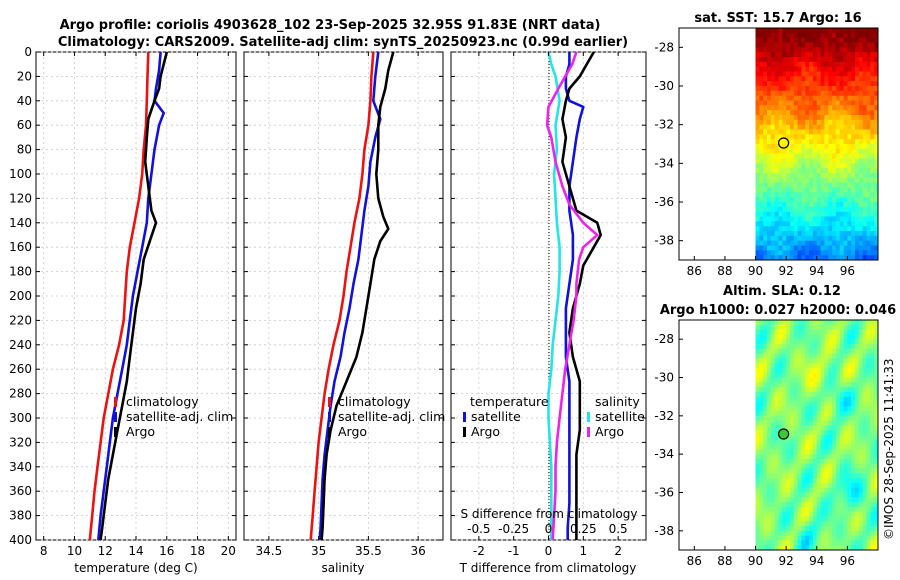 This screenshot has height=580, width=900. What do you see at coordinates (509, 401) in the screenshot?
I see `legend-temperature: temperature` at bounding box center [509, 401].